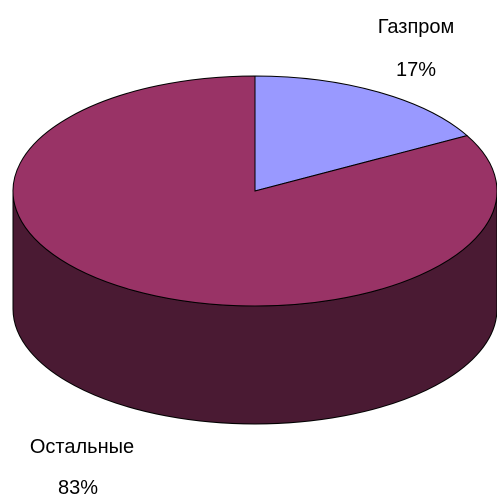 The width and height of the screenshot is (497, 500). I want to click on slice-label-others-value: 83%, so click(78, 488).